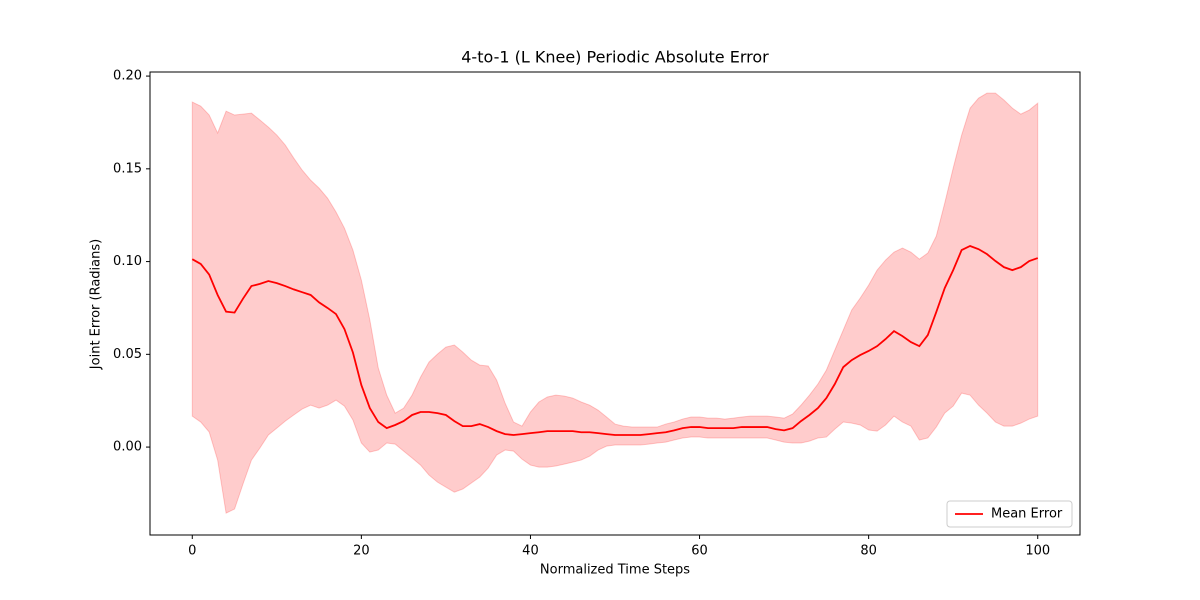 The height and width of the screenshot is (600, 1200). What do you see at coordinates (699, 551) in the screenshot?
I see `x-tick-label: 60` at bounding box center [699, 551].